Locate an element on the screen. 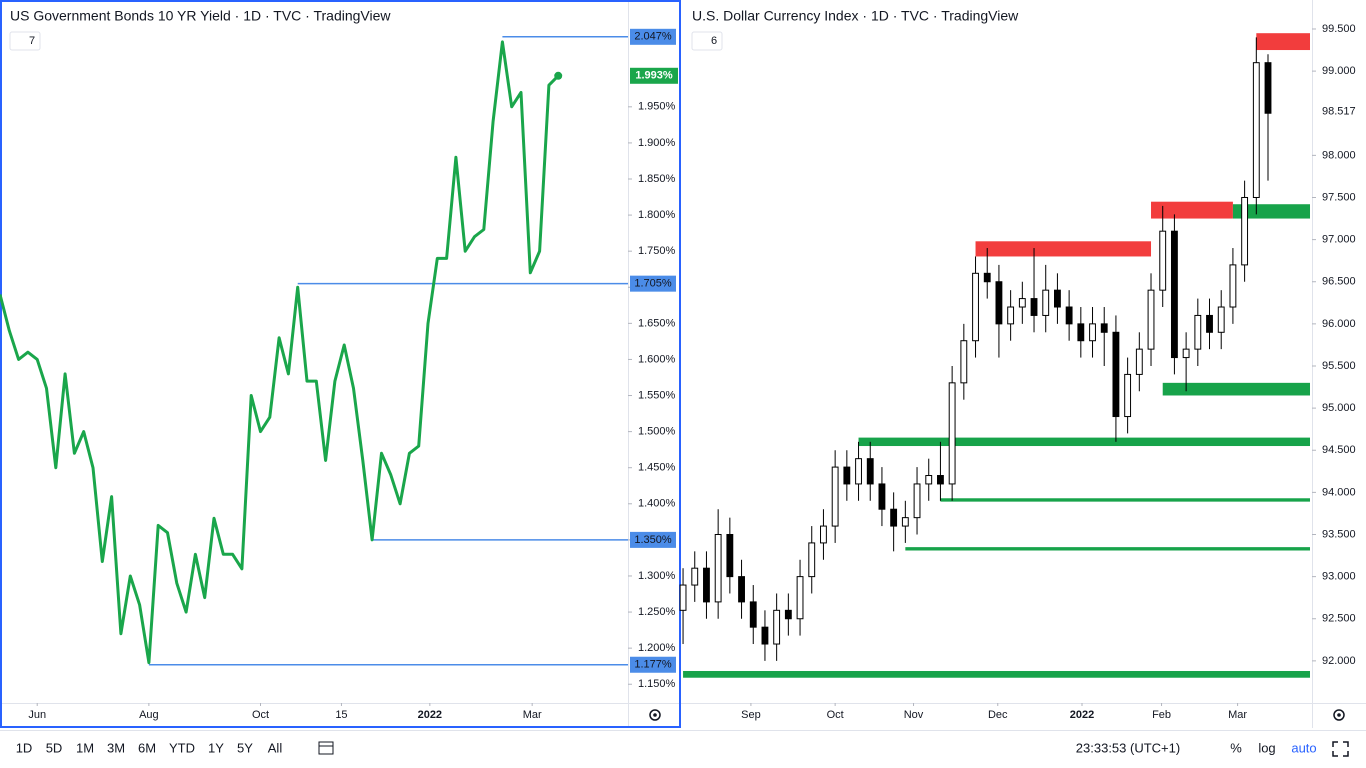 Image resolution: width=1366 pixels, height=768 pixels. y-tick-label: 1.550% is located at coordinates (657, 395).